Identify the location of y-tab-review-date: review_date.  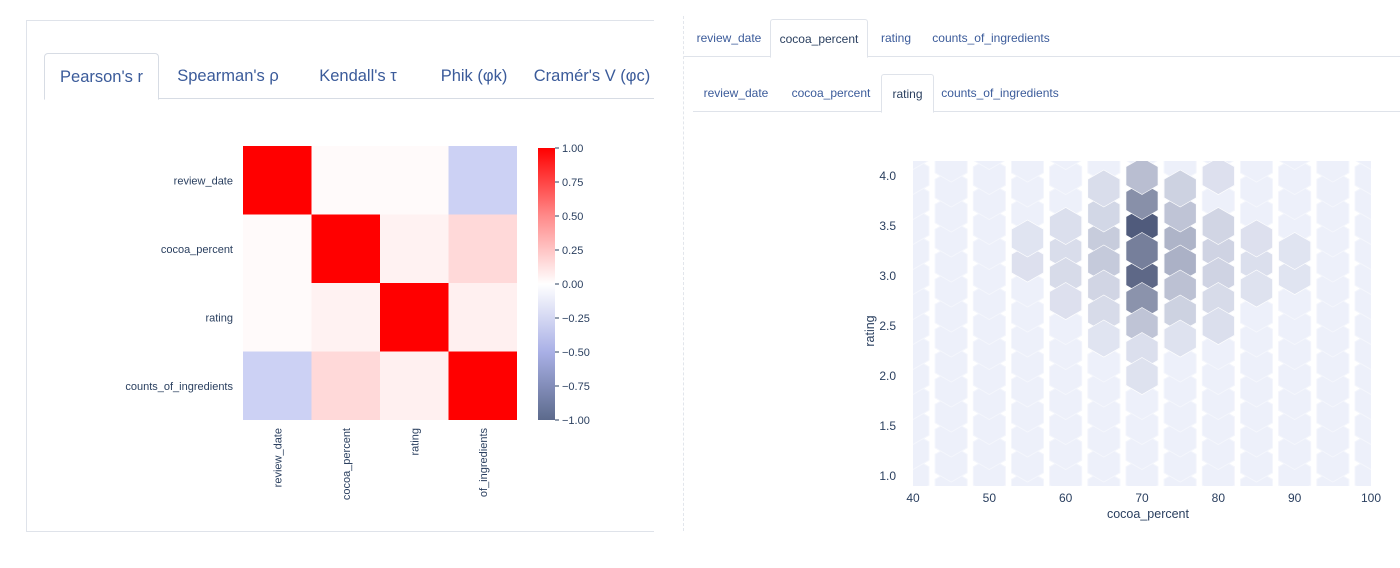
(736, 93).